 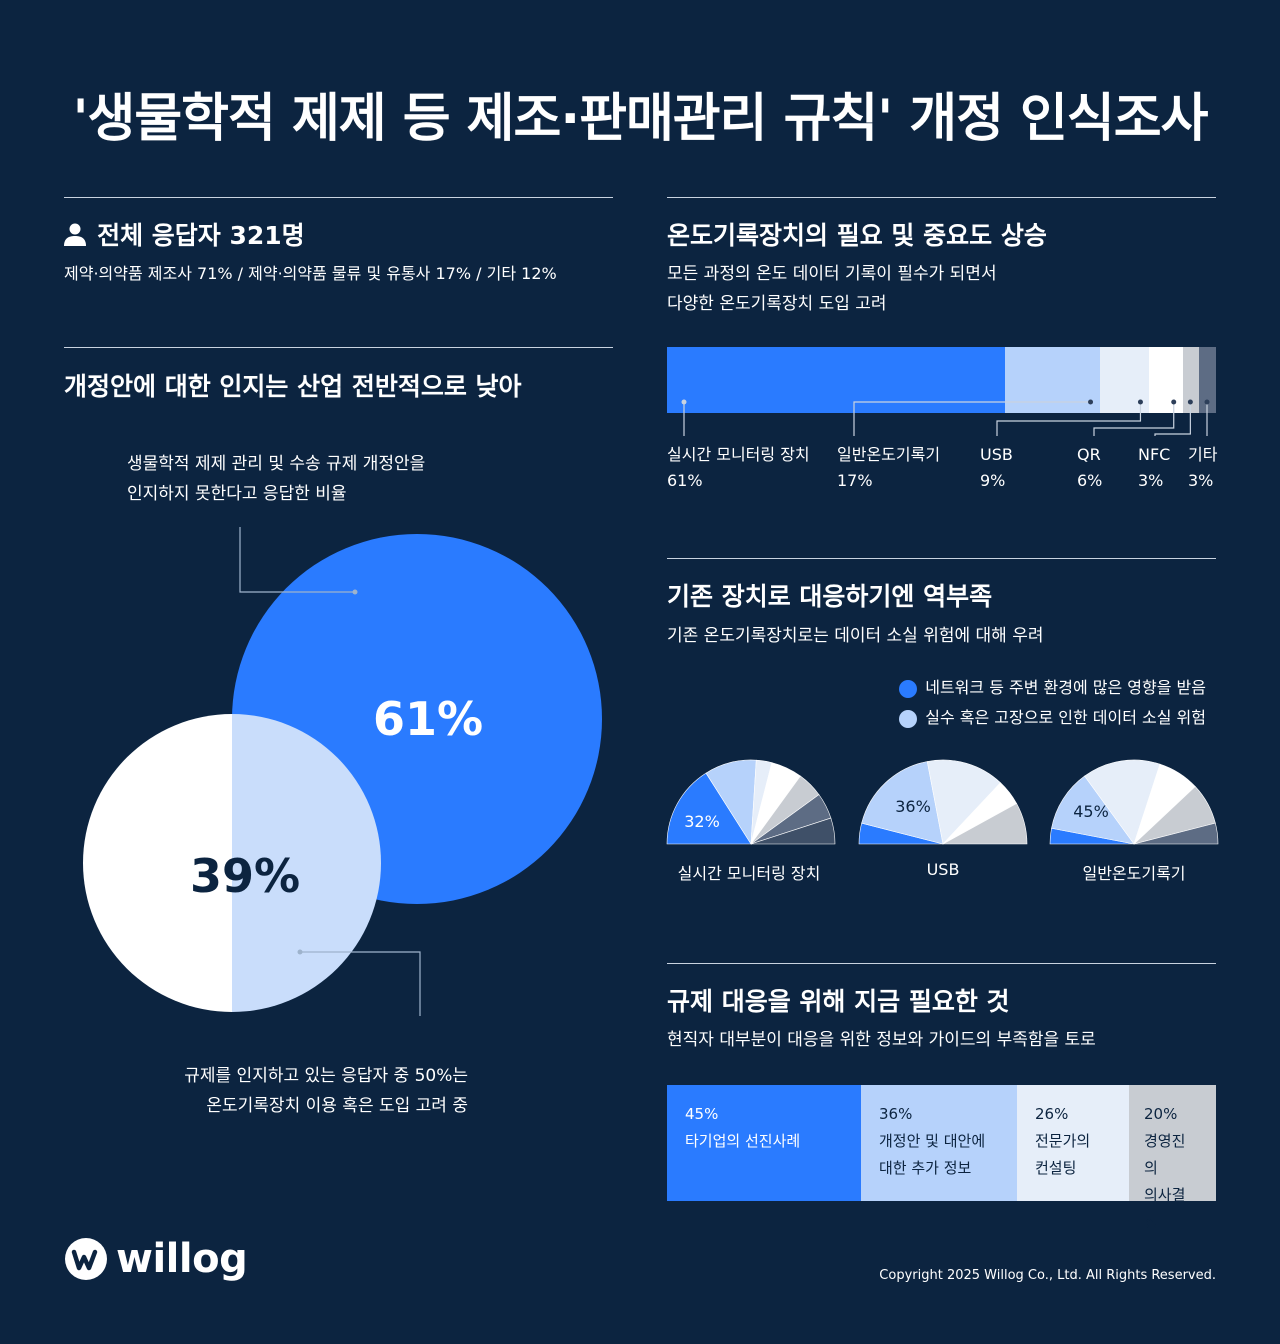 What do you see at coordinates (640, 119) in the screenshot?
I see `page-title: '생물학적 제제 등 제조·판매관리 규칙' 개정 인식조사` at bounding box center [640, 119].